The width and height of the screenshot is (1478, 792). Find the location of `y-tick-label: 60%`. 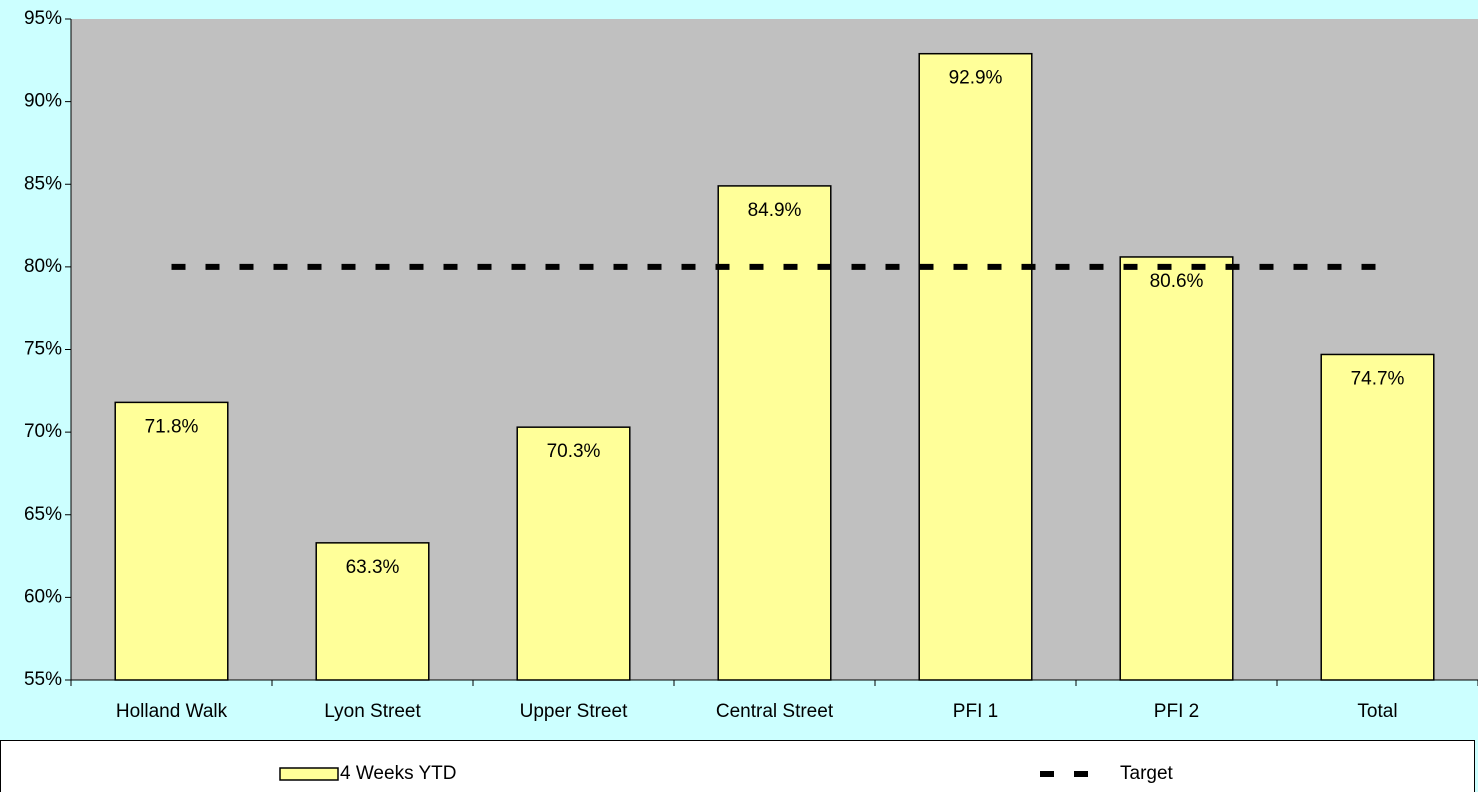

y-tick-label: 60% is located at coordinates (43, 596).